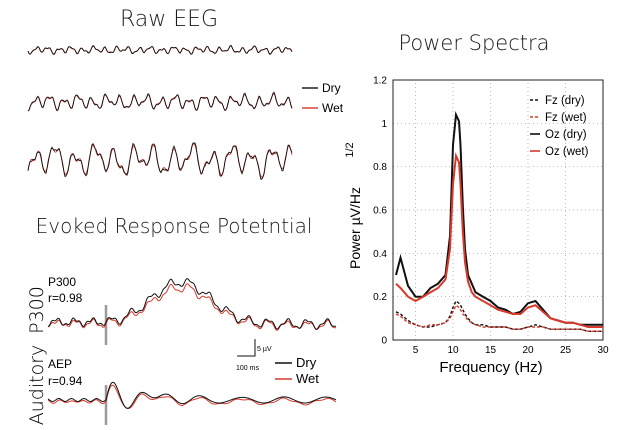  I want to click on scale-bar: 5 µV 100 ms, so click(254, 355).